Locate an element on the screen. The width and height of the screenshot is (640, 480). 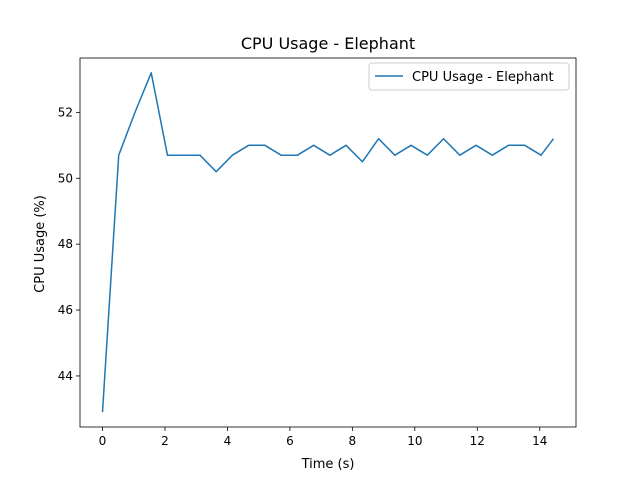
legend-label: CPU Usage - Elephant is located at coordinates (483, 77).